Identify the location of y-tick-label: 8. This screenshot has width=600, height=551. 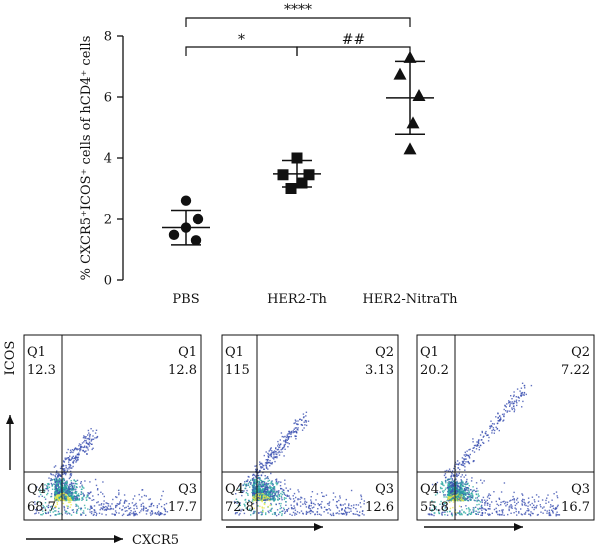
(108, 37).